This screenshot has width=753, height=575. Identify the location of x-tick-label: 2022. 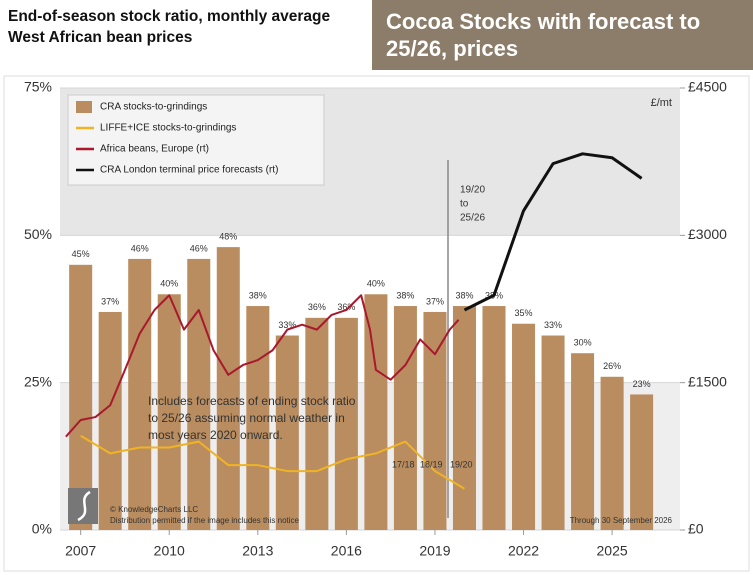
(523, 551).